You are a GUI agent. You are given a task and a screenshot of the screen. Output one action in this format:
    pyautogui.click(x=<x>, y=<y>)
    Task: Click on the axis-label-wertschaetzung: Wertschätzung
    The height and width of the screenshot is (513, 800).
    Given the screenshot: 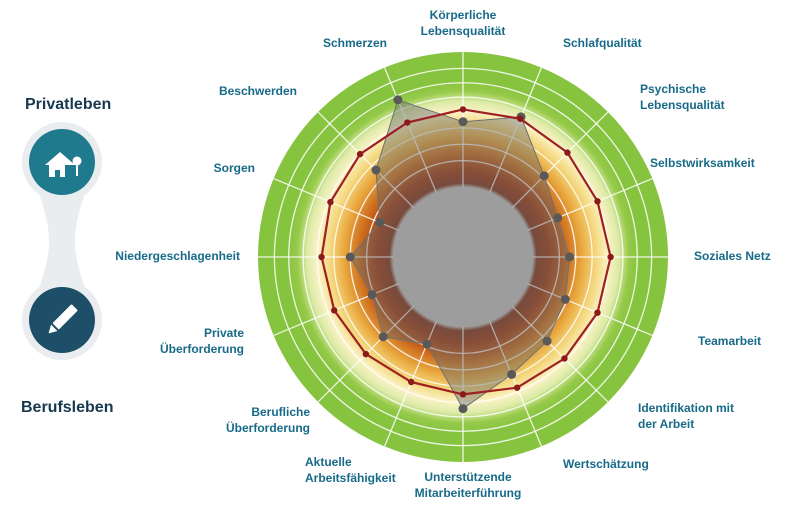 What is the action you would take?
    pyautogui.click(x=606, y=464)
    